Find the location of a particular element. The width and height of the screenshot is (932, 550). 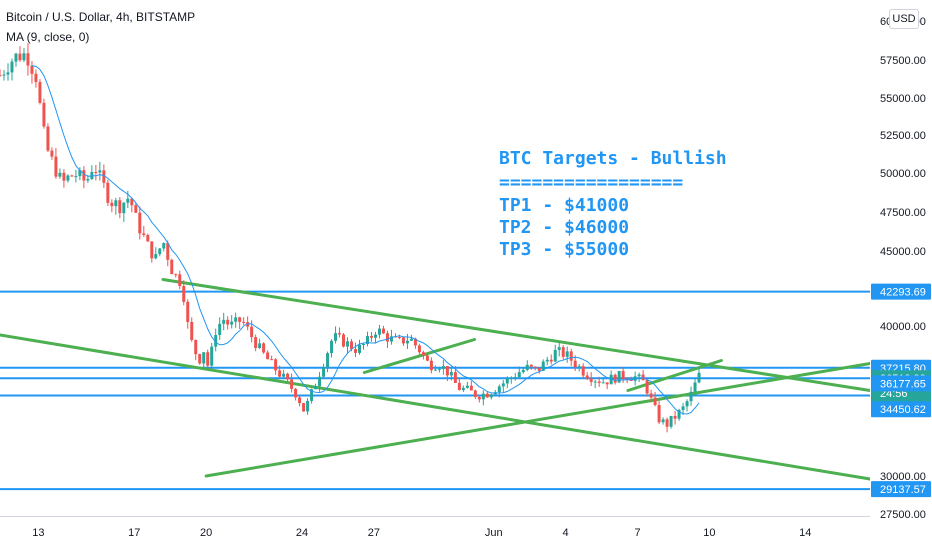

x-tick-label-3: 24 is located at coordinates (302, 533).